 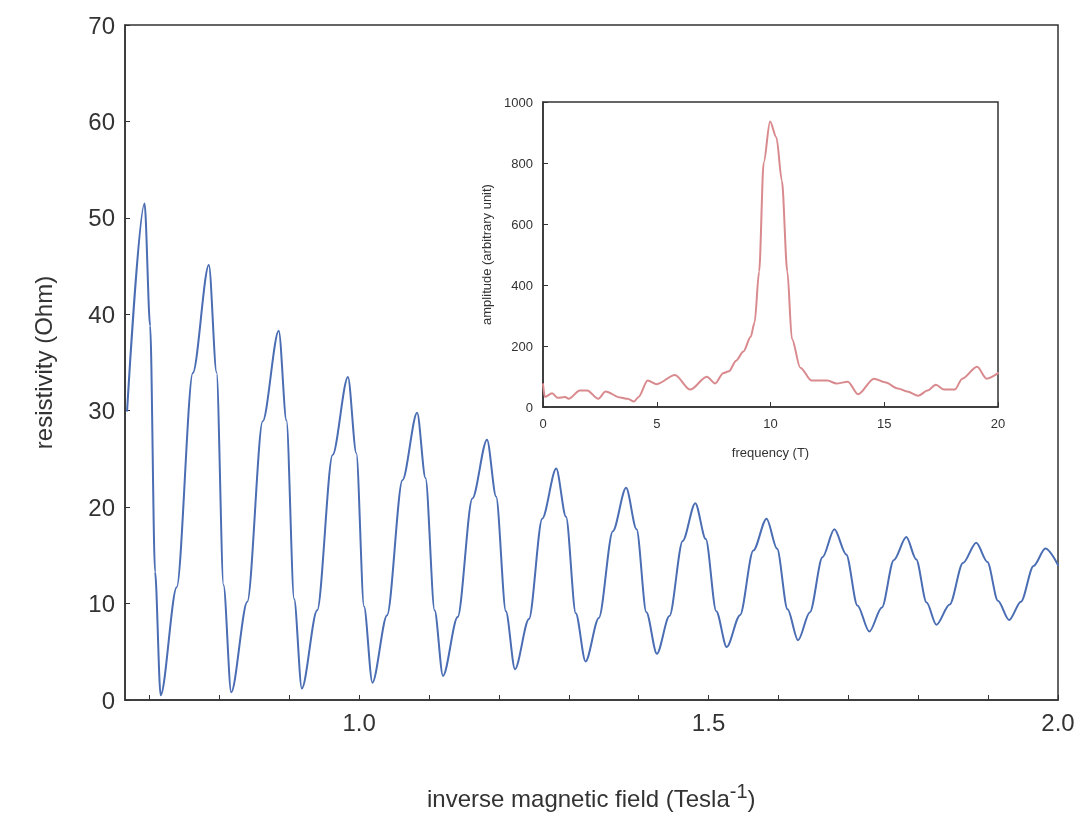 I want to click on y-tick-label: 50, so click(x=101, y=218).